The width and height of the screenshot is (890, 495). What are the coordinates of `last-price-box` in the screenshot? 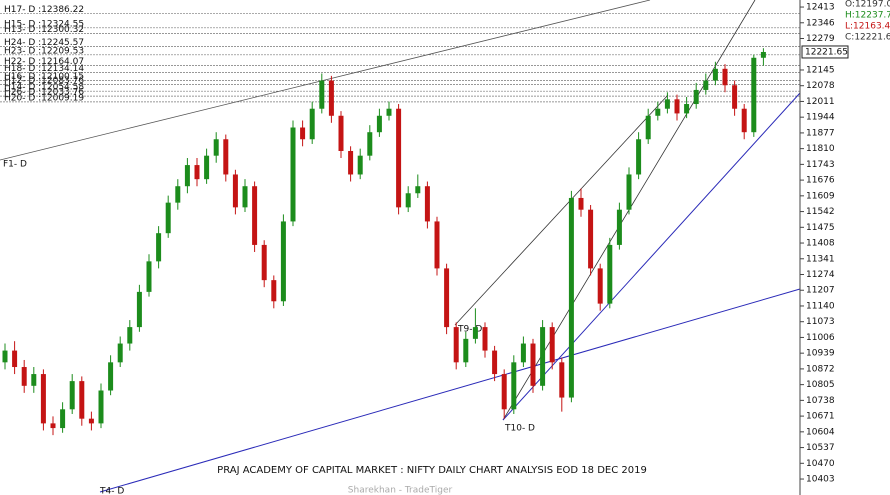 It's located at (825, 52).